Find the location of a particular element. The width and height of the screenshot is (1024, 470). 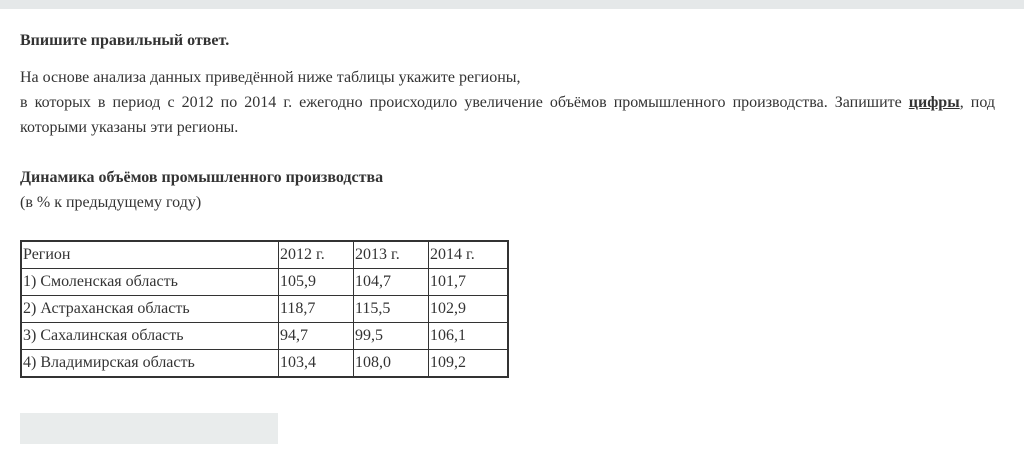

cell: 106,1 is located at coordinates (468, 336).